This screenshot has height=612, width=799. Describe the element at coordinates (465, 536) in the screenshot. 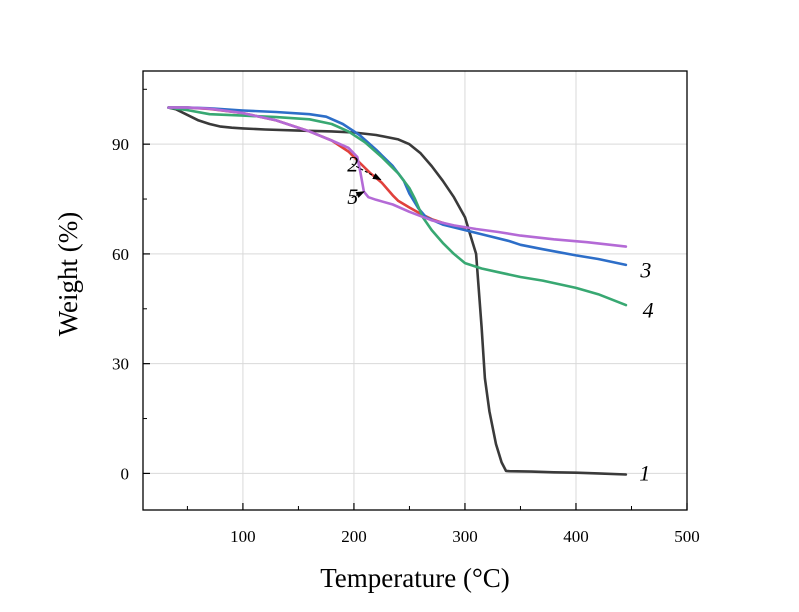

I see `x-tick-label: 300` at that location.